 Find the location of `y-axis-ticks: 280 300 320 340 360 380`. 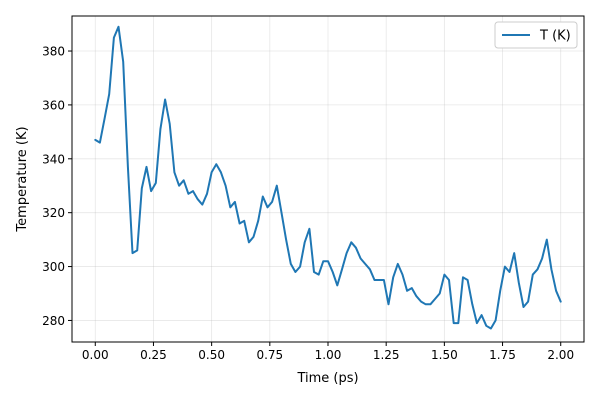

y-axis-ticks: 280 300 320 340 360 380 is located at coordinates (57, 186).